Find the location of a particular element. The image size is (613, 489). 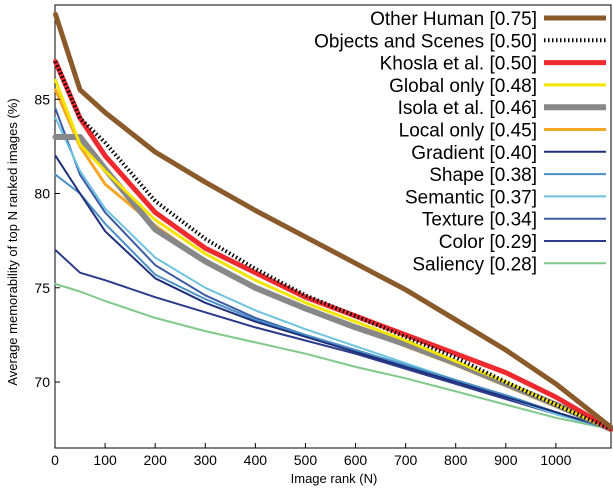

y-tick-label: 80 is located at coordinates (42, 194).